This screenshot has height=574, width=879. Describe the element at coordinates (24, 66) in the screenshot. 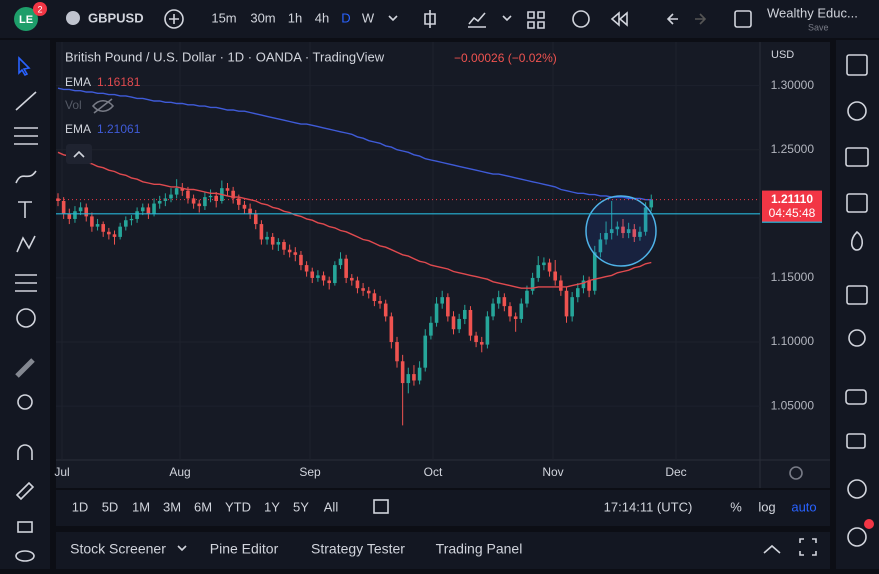

I see `cursor-tool` at that location.